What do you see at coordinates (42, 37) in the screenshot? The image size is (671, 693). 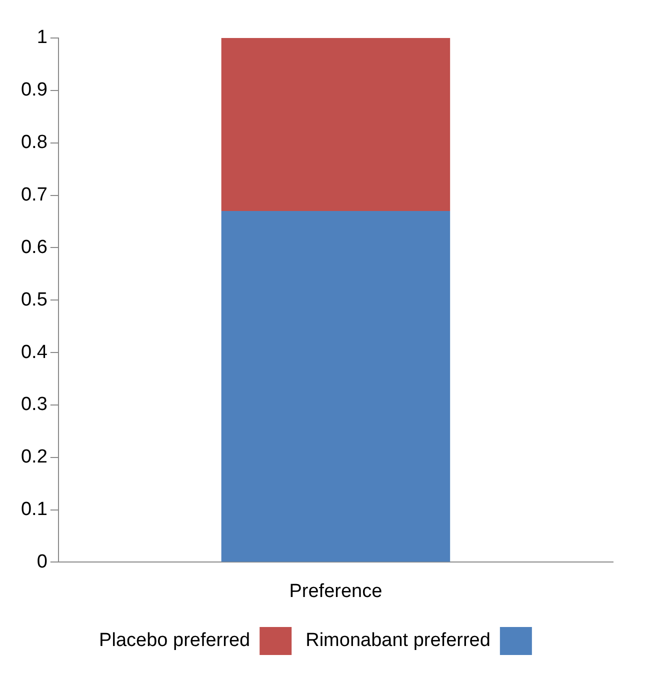 I see `y-tick-label: 1` at bounding box center [42, 37].